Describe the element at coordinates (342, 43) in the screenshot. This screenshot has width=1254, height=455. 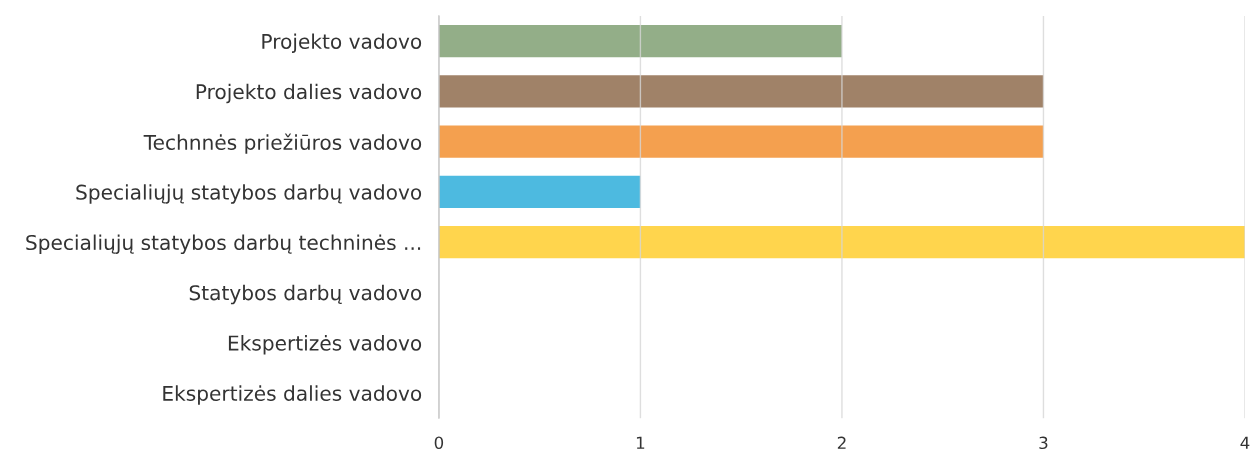
I see `y-tick-label: Projekto vadovo` at that location.